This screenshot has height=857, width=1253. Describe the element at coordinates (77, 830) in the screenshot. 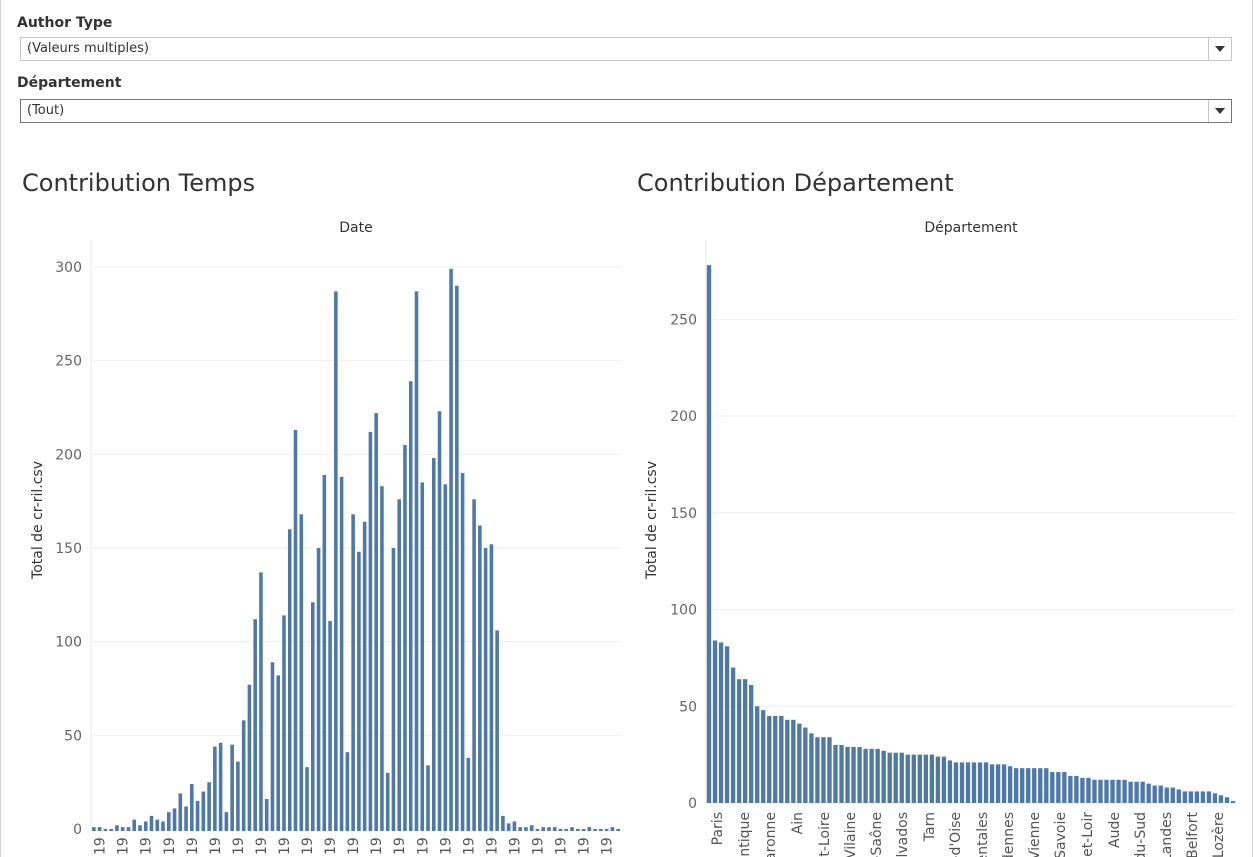

I see `y-tick-label-0: 0` at that location.